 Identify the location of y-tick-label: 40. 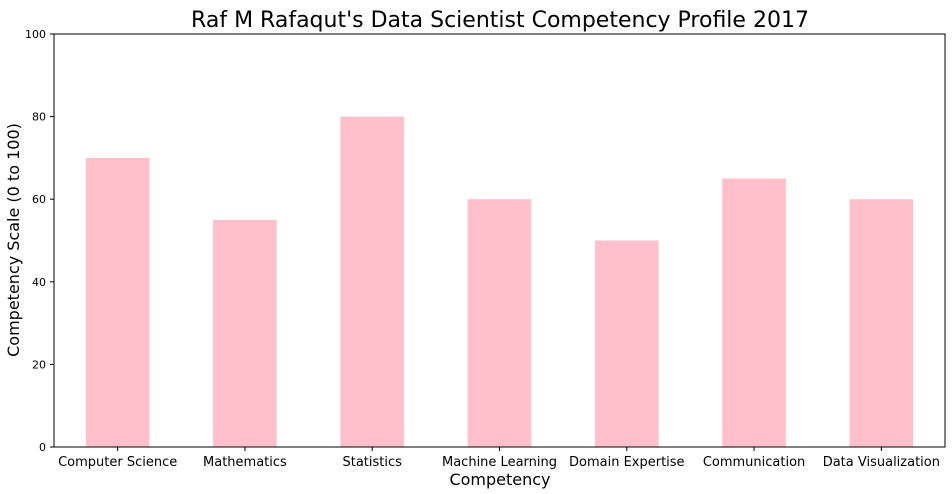
(39, 282).